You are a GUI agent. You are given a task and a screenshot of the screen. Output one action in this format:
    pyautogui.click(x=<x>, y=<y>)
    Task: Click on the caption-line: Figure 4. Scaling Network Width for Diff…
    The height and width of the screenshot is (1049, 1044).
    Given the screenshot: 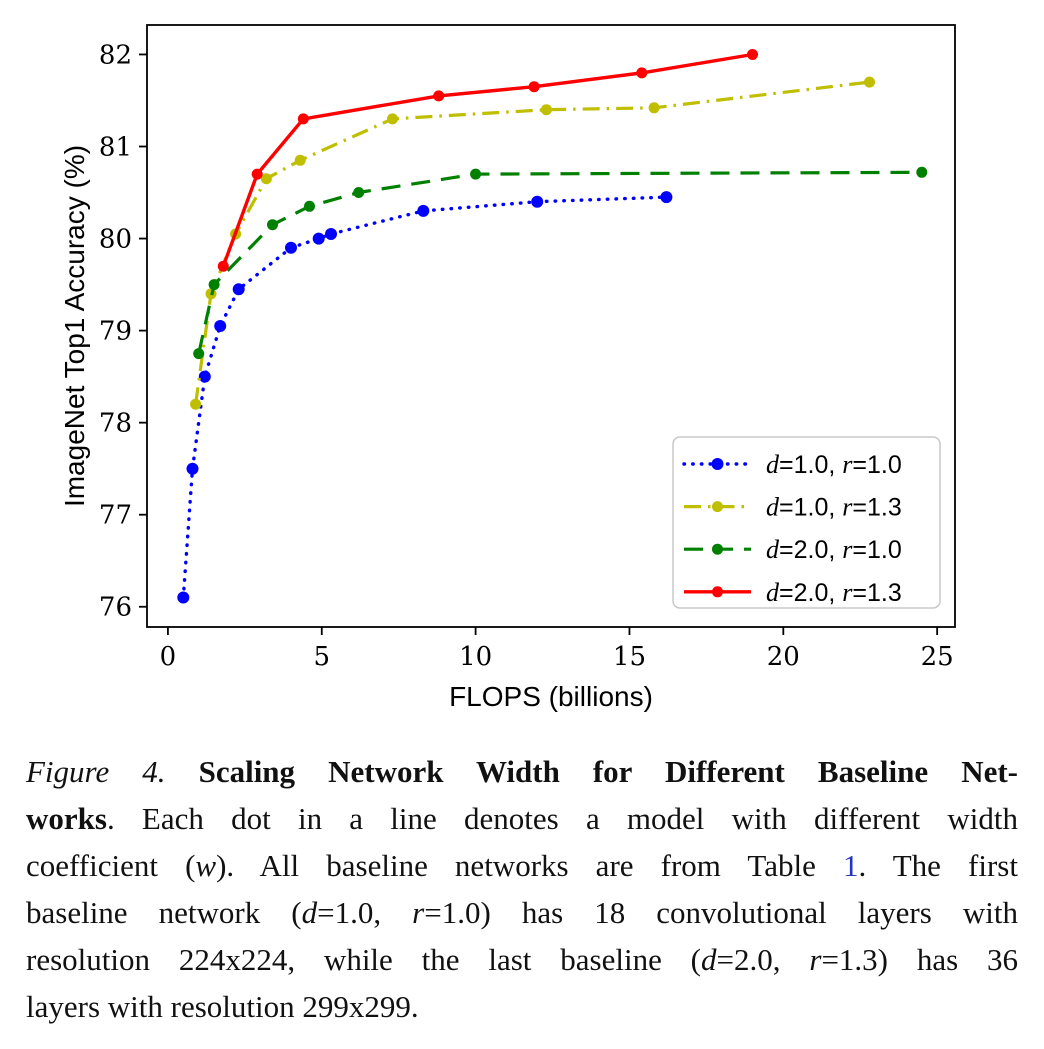 What is the action you would take?
    pyautogui.click(x=522, y=771)
    